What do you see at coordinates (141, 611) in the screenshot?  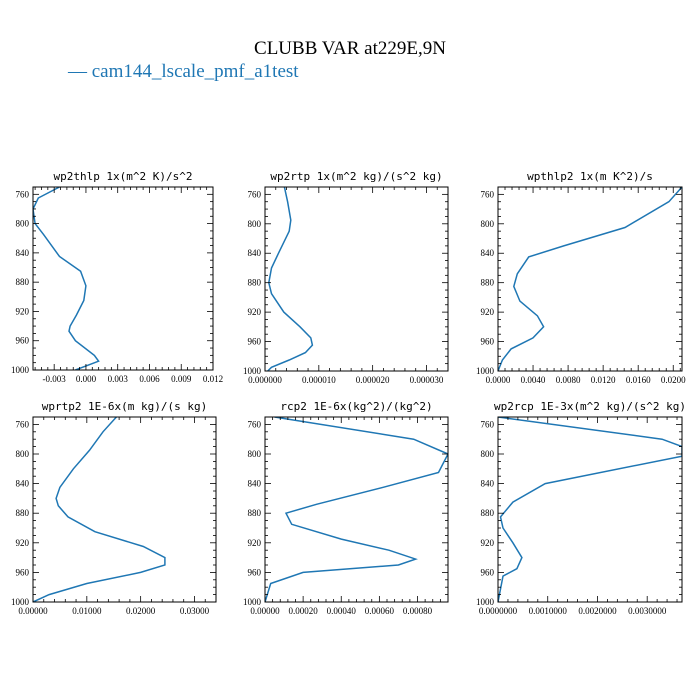 I see `x-tick-label: 0.02000` at bounding box center [141, 611].